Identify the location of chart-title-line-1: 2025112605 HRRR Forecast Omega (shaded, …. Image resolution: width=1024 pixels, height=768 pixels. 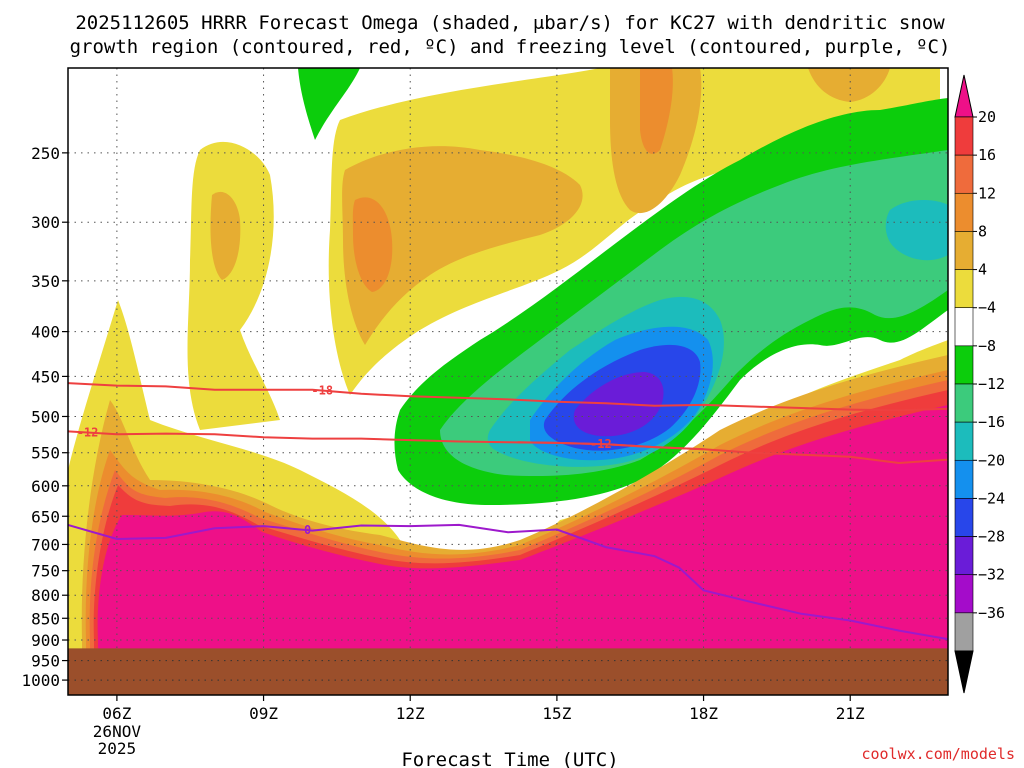
(510, 23).